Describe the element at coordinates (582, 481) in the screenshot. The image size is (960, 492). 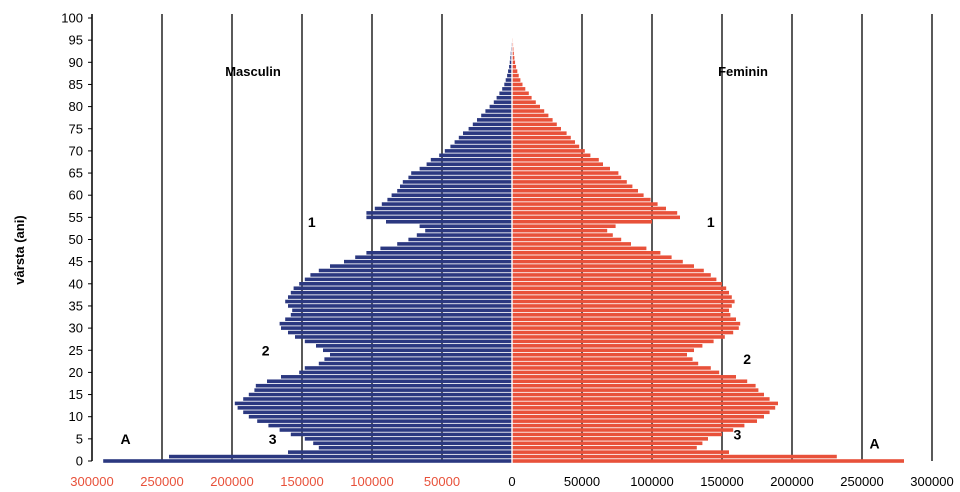
I see `x-tick-label-female: 50000` at that location.